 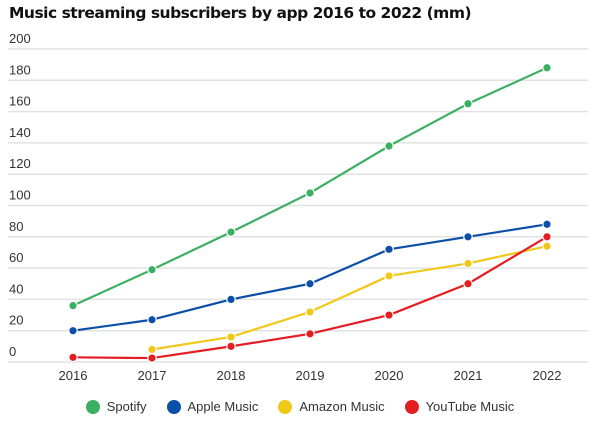 I want to click on x-tick-label: 2019, so click(x=310, y=375).